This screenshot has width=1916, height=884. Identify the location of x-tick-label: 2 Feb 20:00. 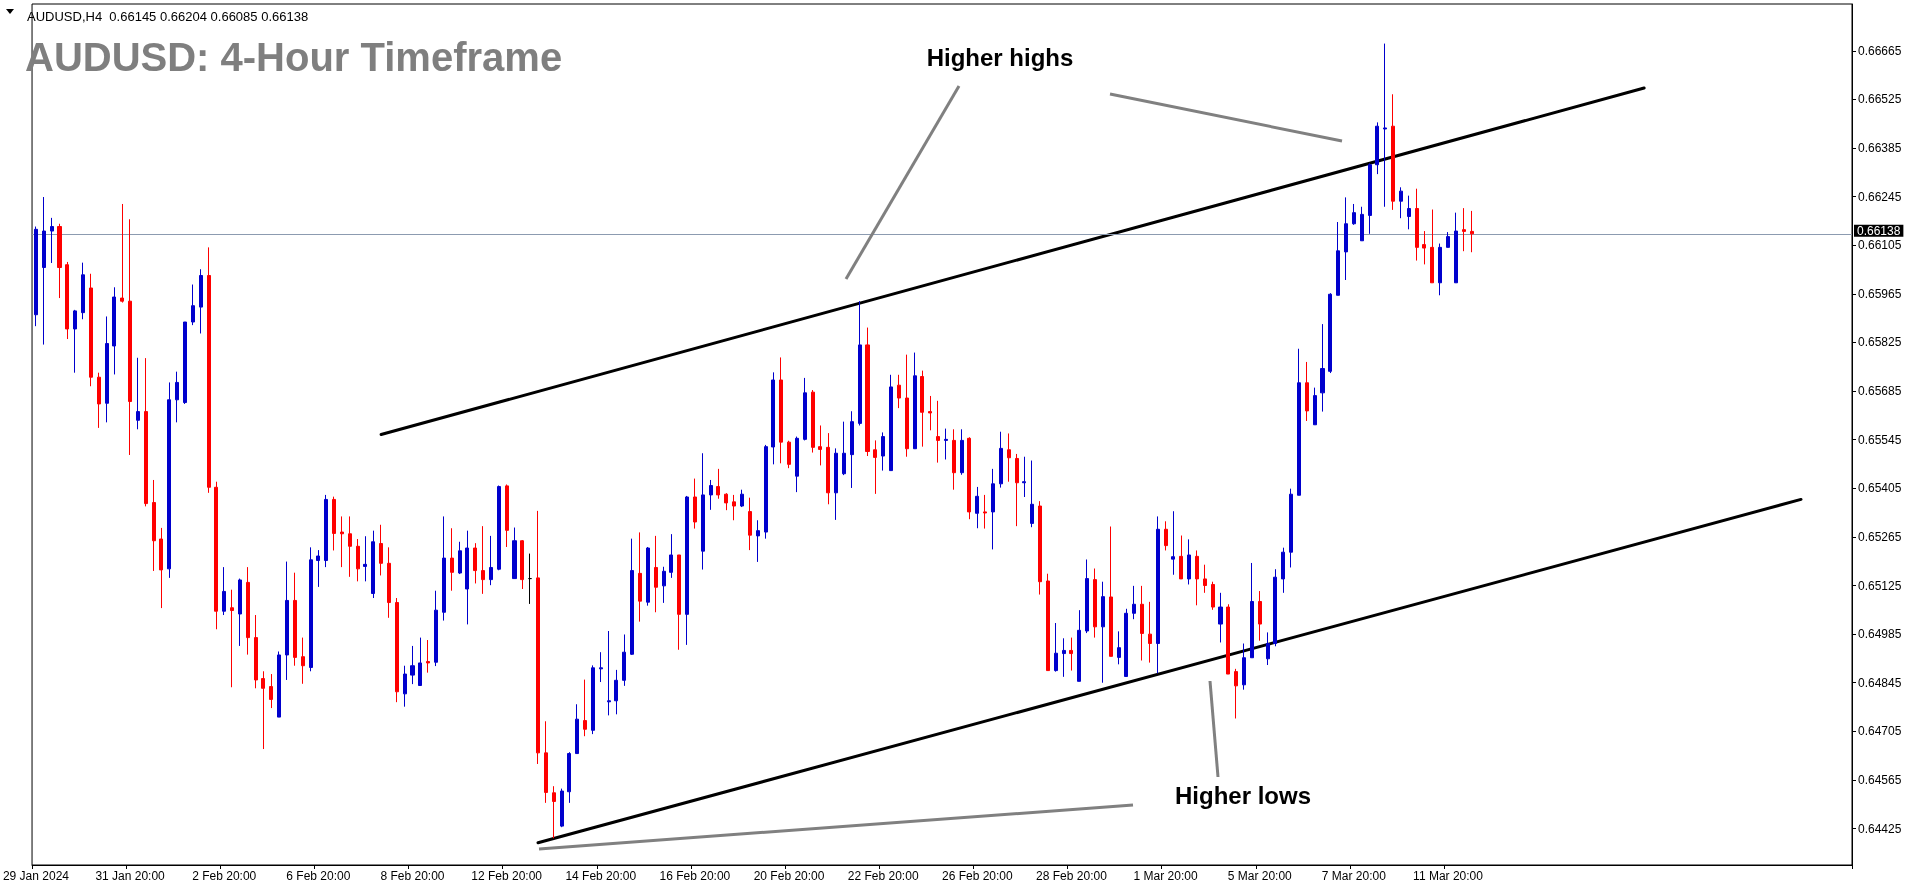
(224, 876).